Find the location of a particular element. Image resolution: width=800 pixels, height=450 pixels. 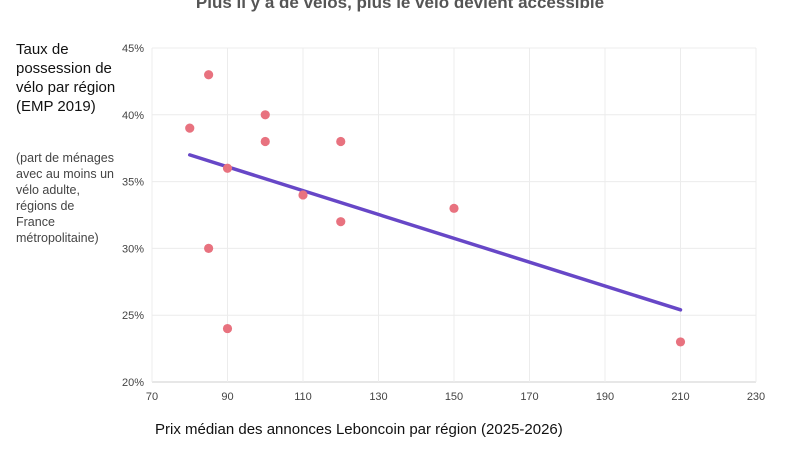

x-tick-labels: 70 90 110 130 150 170 190 210 230 is located at coordinates (455, 397).